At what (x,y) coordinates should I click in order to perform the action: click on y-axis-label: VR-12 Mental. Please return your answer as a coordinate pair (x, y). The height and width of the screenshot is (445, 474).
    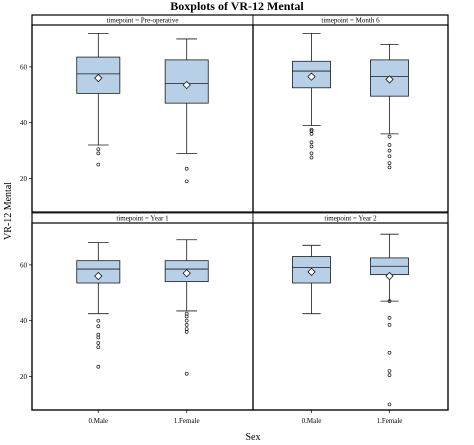
    Looking at the image, I should click on (8, 211).